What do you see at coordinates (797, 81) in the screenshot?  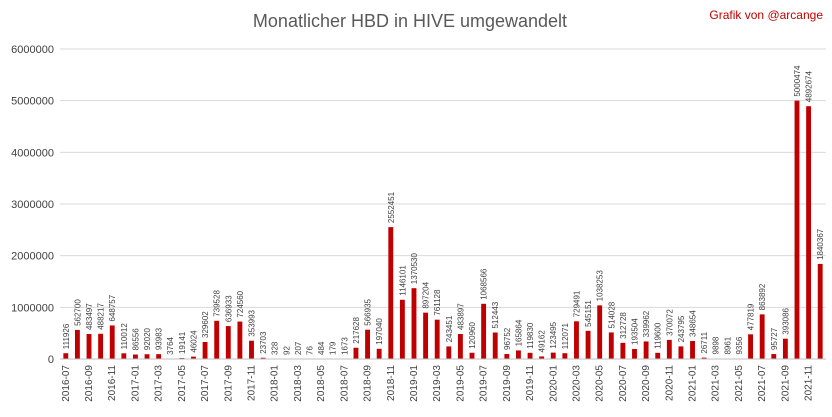 I see `data-label: 5000474` at bounding box center [797, 81].